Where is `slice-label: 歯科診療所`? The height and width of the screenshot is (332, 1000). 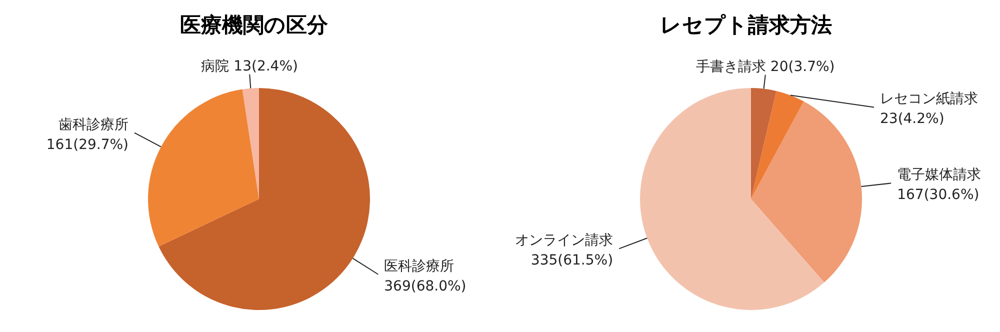 slice-label: 歯科診療所 is located at coordinates (93, 124).